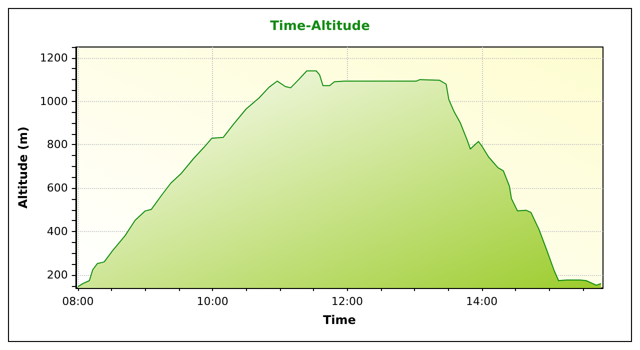 This screenshot has width=640, height=350. I want to click on x-tick-label: 08:00, so click(78, 301).